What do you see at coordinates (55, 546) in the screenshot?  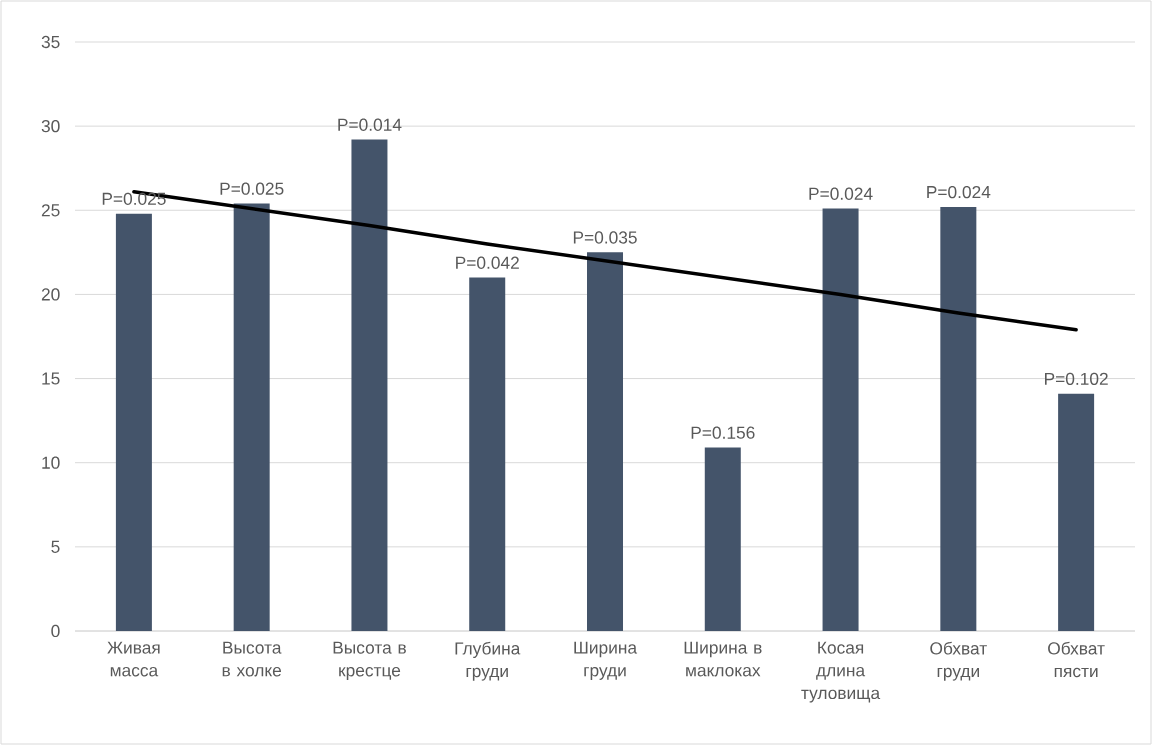 I see `y-tick-label: 5` at bounding box center [55, 546].